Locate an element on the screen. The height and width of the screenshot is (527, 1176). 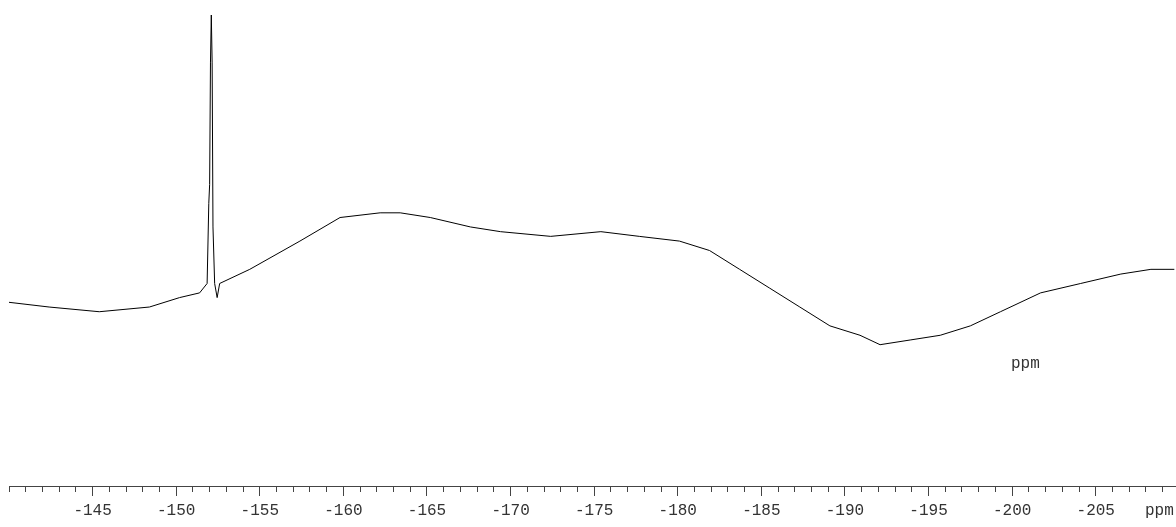
x-tick-label: -195 is located at coordinates (928, 511).